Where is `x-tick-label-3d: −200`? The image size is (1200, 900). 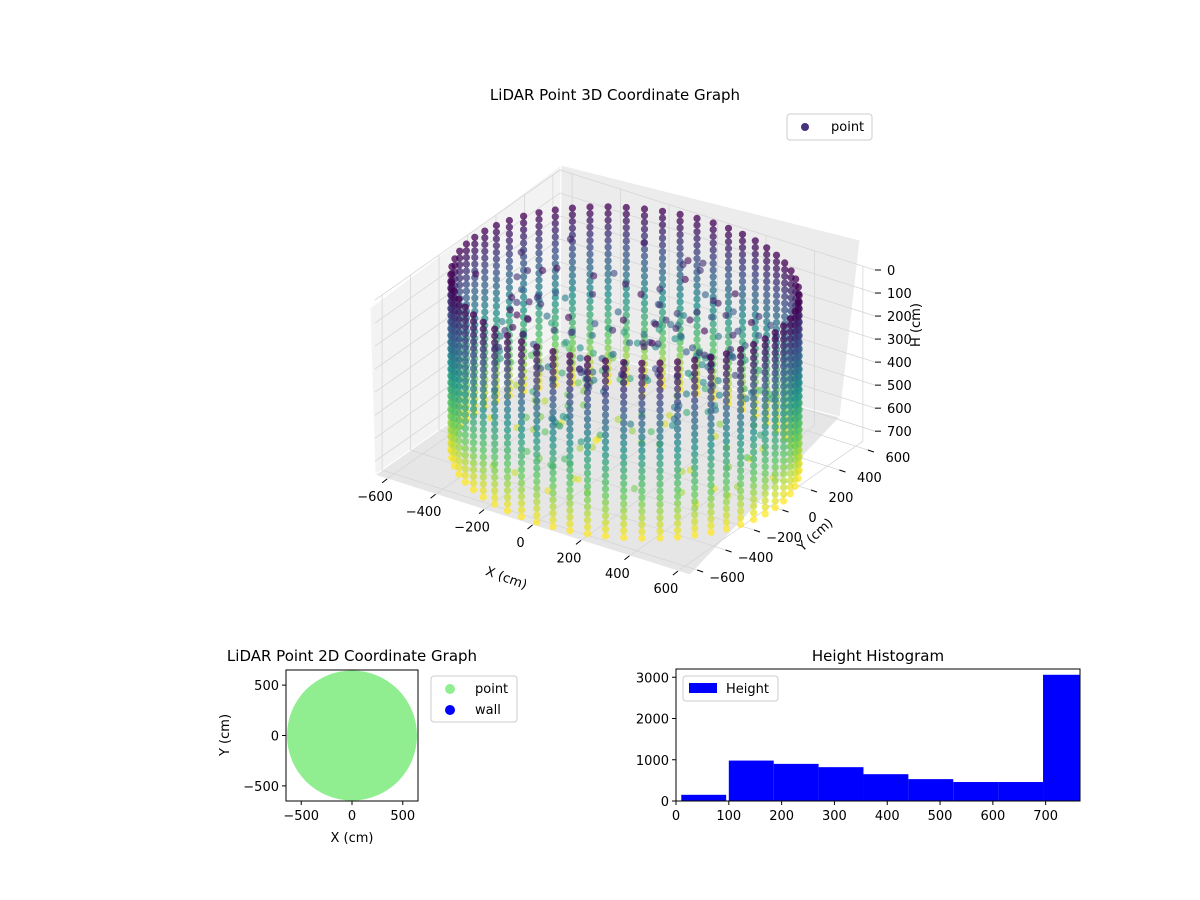 x-tick-label-3d: −200 is located at coordinates (472, 528).